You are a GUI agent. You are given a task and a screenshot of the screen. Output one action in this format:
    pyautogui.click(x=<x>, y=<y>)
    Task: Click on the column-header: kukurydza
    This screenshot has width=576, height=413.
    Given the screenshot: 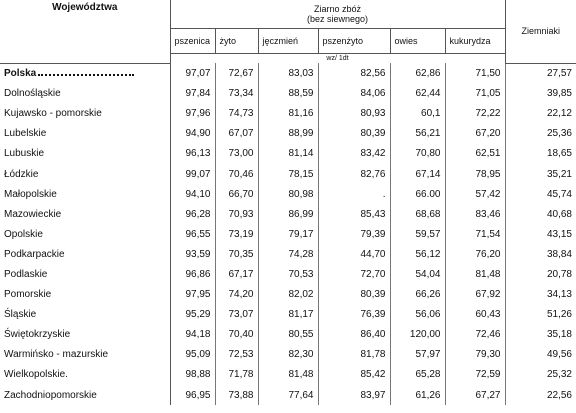 What is the action you would take?
    pyautogui.click(x=475, y=41)
    